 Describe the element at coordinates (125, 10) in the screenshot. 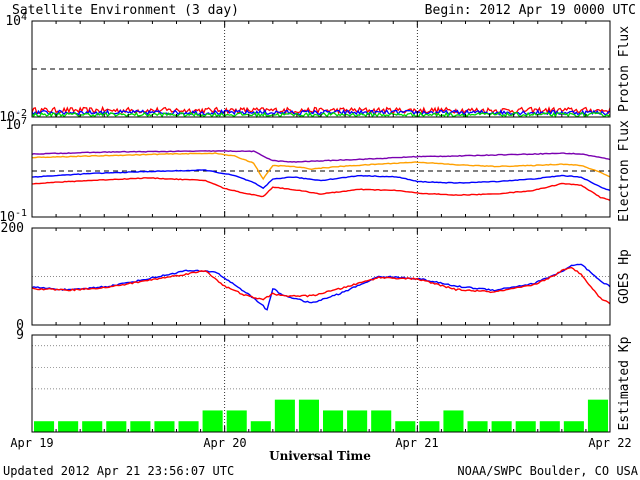

I see `chart-title: Satellite Environment (3 day)` at that location.